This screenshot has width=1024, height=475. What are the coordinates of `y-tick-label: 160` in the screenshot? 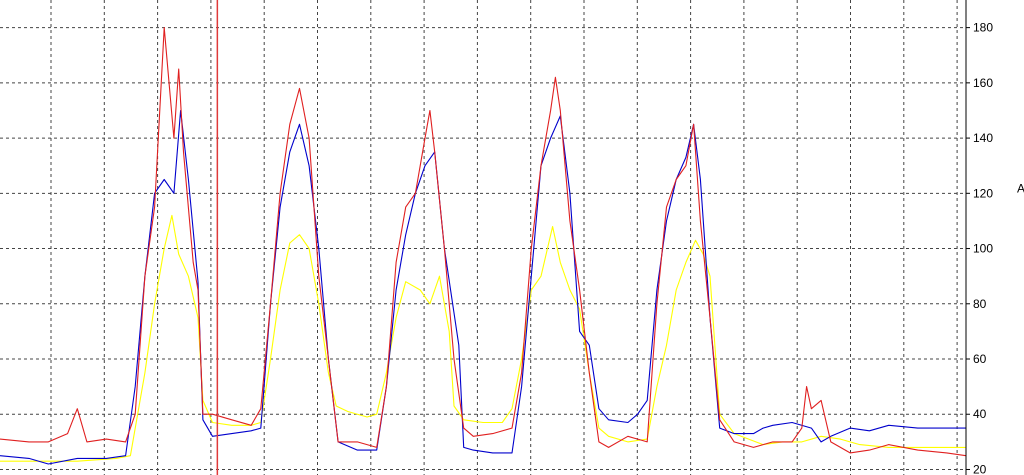 It's located at (983, 83).